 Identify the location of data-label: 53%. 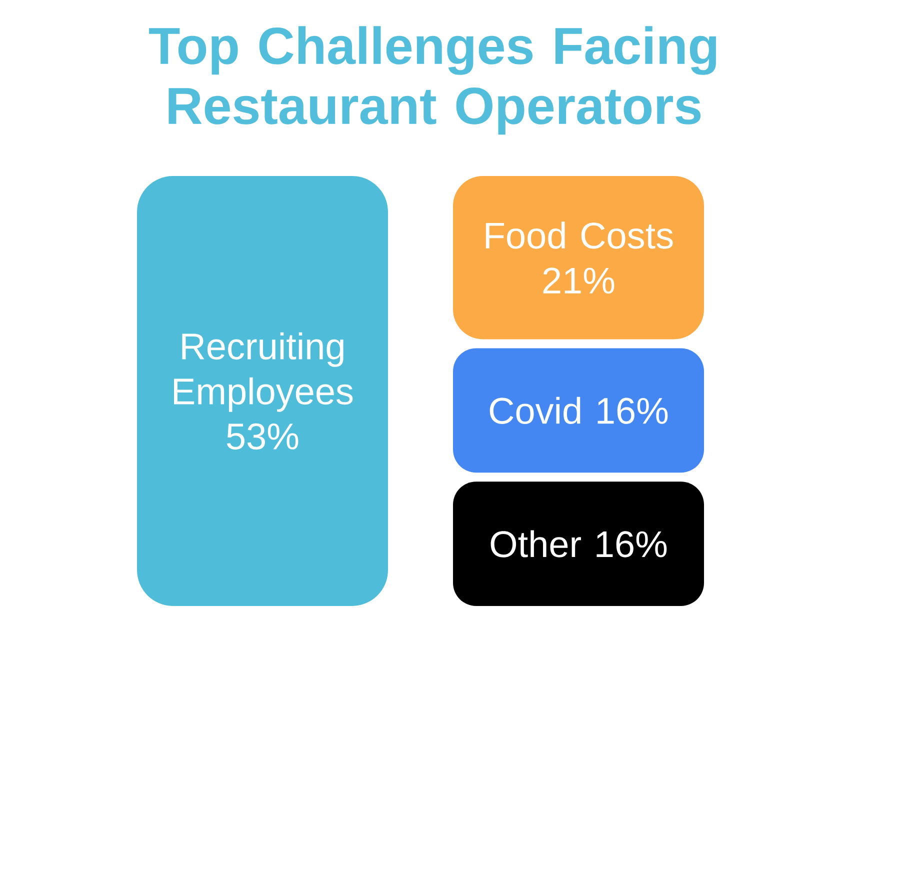
(262, 436).